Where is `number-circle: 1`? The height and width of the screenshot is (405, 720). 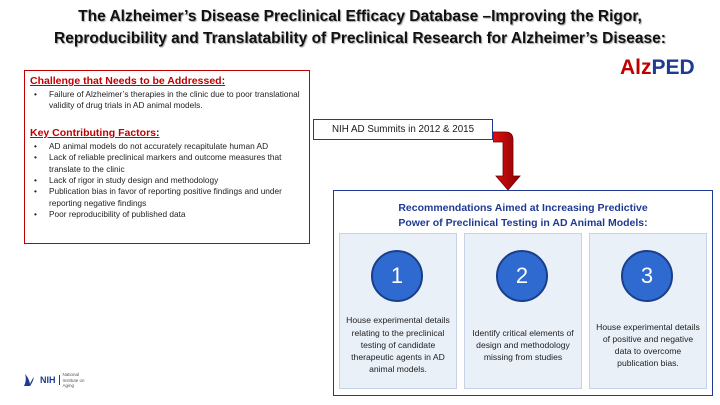 number-circle: 1 is located at coordinates (397, 276).